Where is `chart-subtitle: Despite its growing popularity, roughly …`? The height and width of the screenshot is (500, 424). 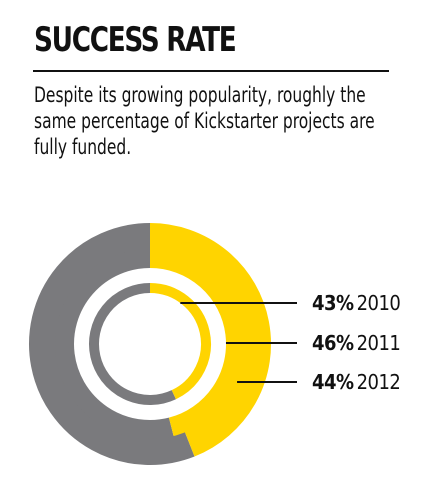
chart-subtitle: Despite its growing popularity, roughly … is located at coordinates (204, 121).